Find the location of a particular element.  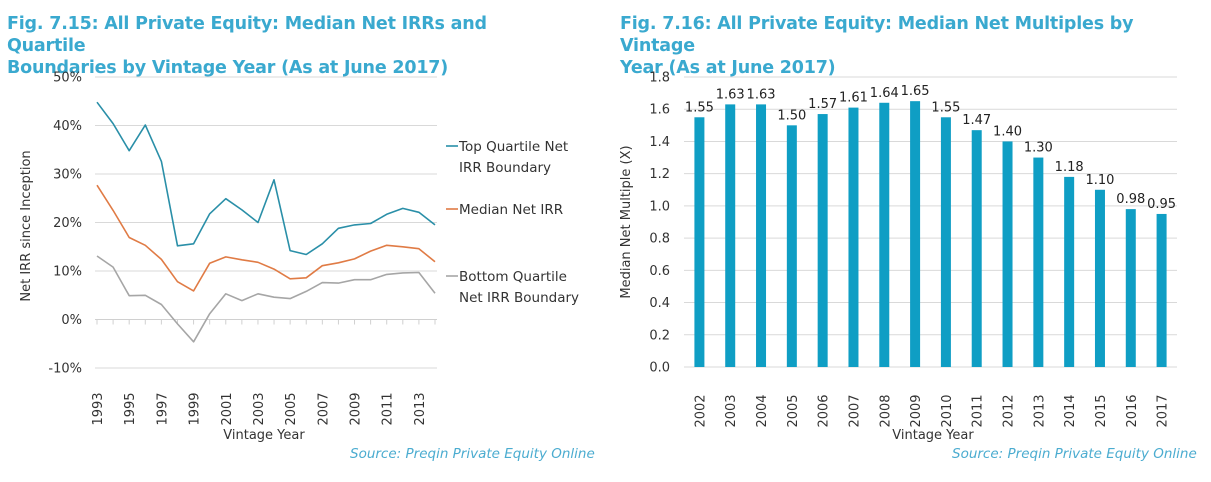

left-x-tick-label: 1997 is located at coordinates (162, 408).